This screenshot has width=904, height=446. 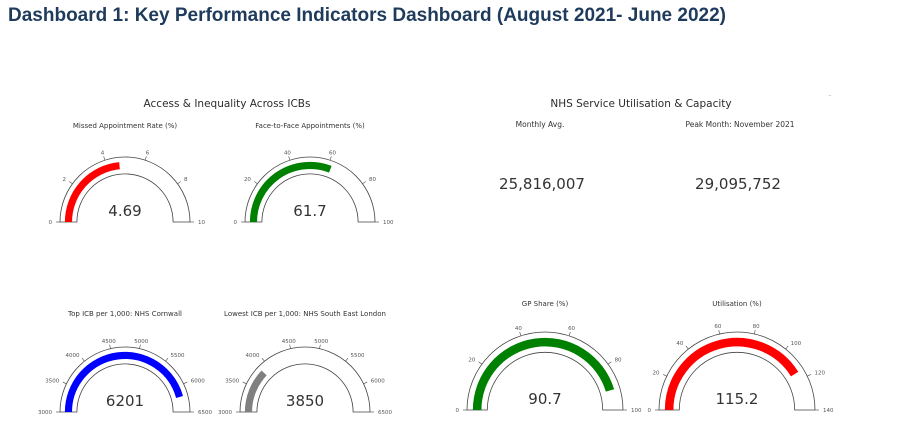 What do you see at coordinates (544, 399) in the screenshot?
I see `gauge-value: 90.7` at bounding box center [544, 399].